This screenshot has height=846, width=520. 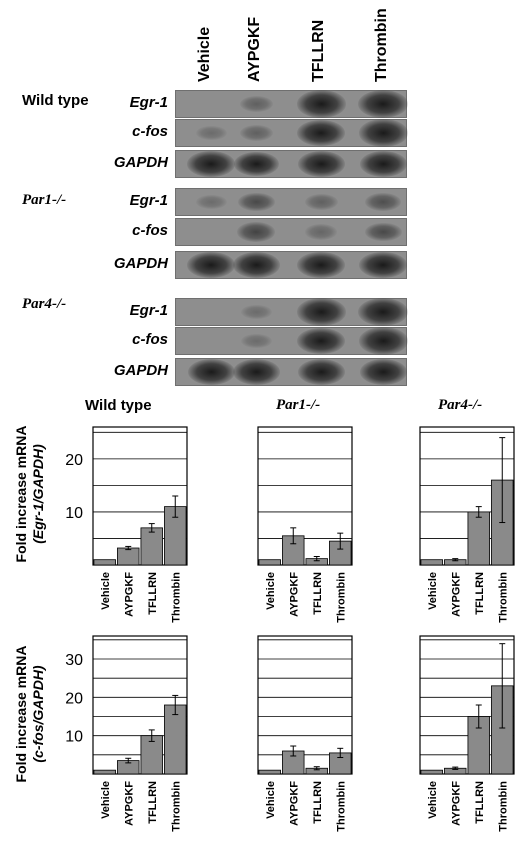 I want to click on genotype-label: Wild type, so click(x=55, y=100).